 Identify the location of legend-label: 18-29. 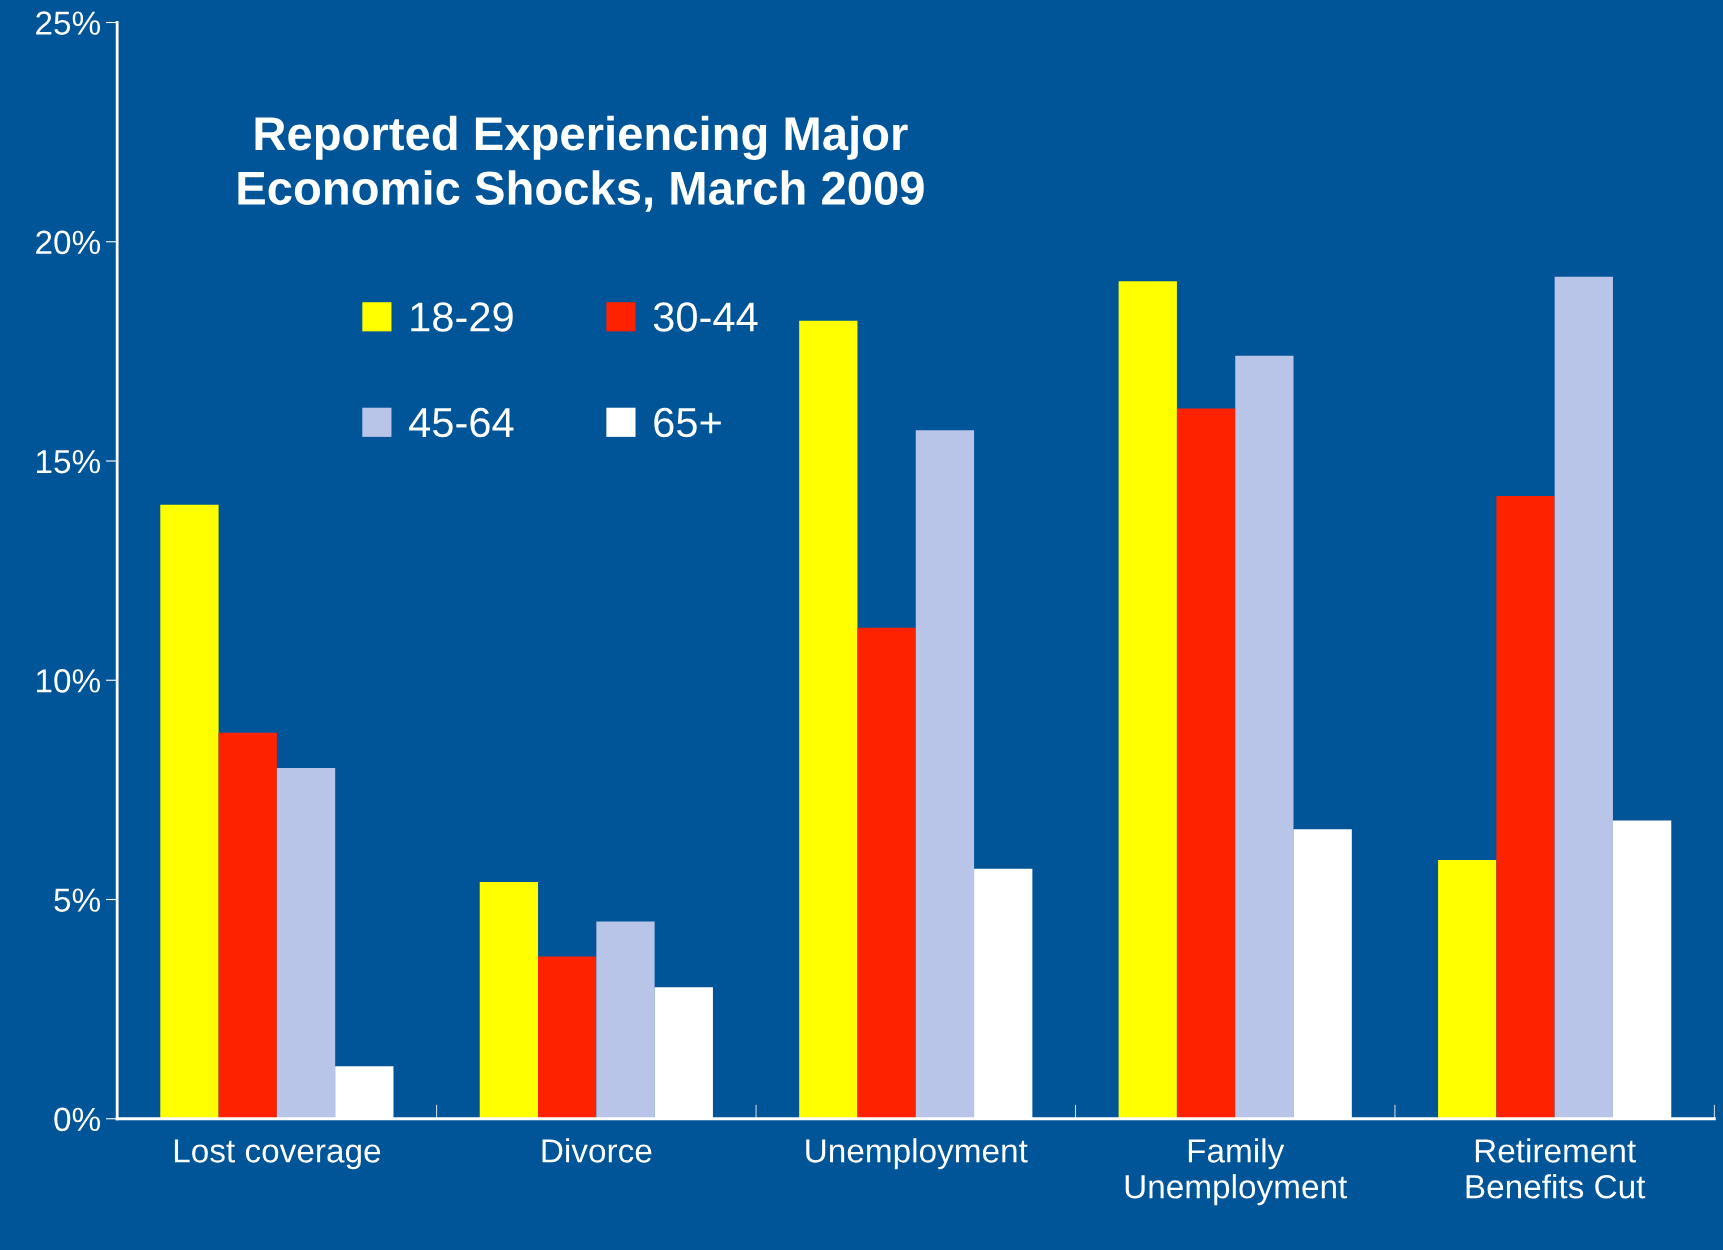
(462, 317).